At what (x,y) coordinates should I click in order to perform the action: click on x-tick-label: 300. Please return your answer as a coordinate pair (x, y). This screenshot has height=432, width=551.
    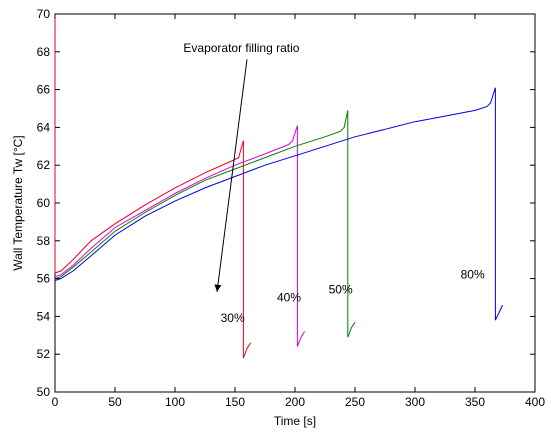
    Looking at the image, I should click on (415, 402).